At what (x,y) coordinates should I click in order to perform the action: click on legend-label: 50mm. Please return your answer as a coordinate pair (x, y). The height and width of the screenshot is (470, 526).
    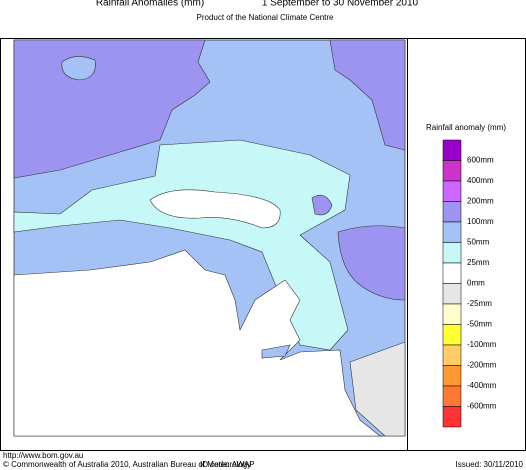
    Looking at the image, I should click on (478, 242).